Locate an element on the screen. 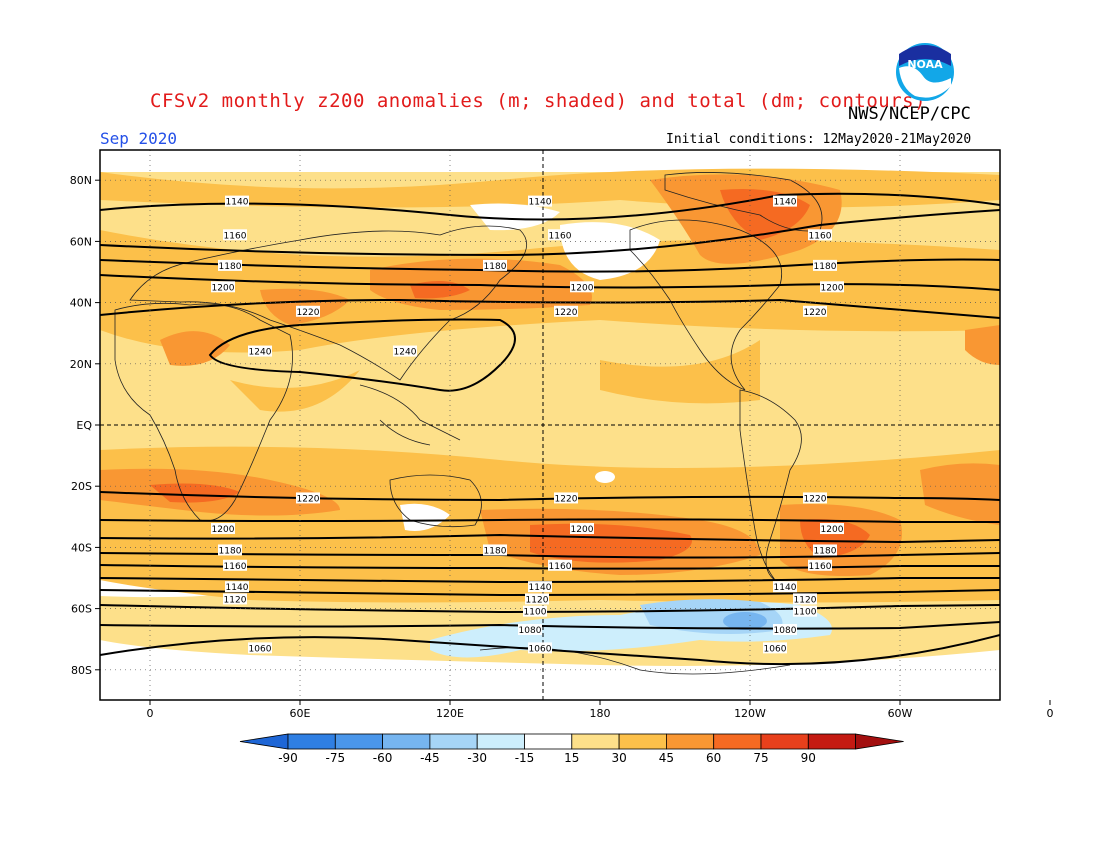 This screenshot has width=1100, height=850. longitude-axis: 0 60E 120E 180 120W 60W 0 is located at coordinates (600, 710).